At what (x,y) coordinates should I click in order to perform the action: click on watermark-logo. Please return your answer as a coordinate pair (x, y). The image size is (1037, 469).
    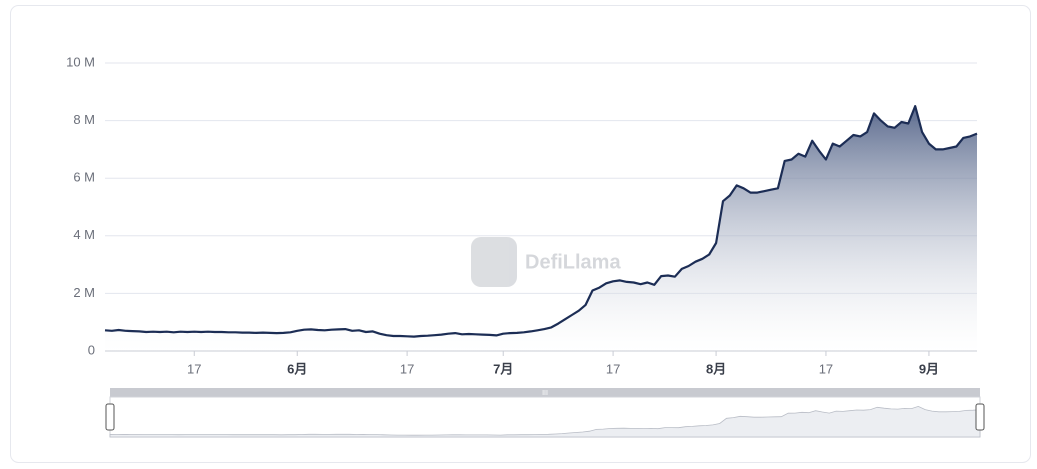
    Looking at the image, I should click on (494, 262).